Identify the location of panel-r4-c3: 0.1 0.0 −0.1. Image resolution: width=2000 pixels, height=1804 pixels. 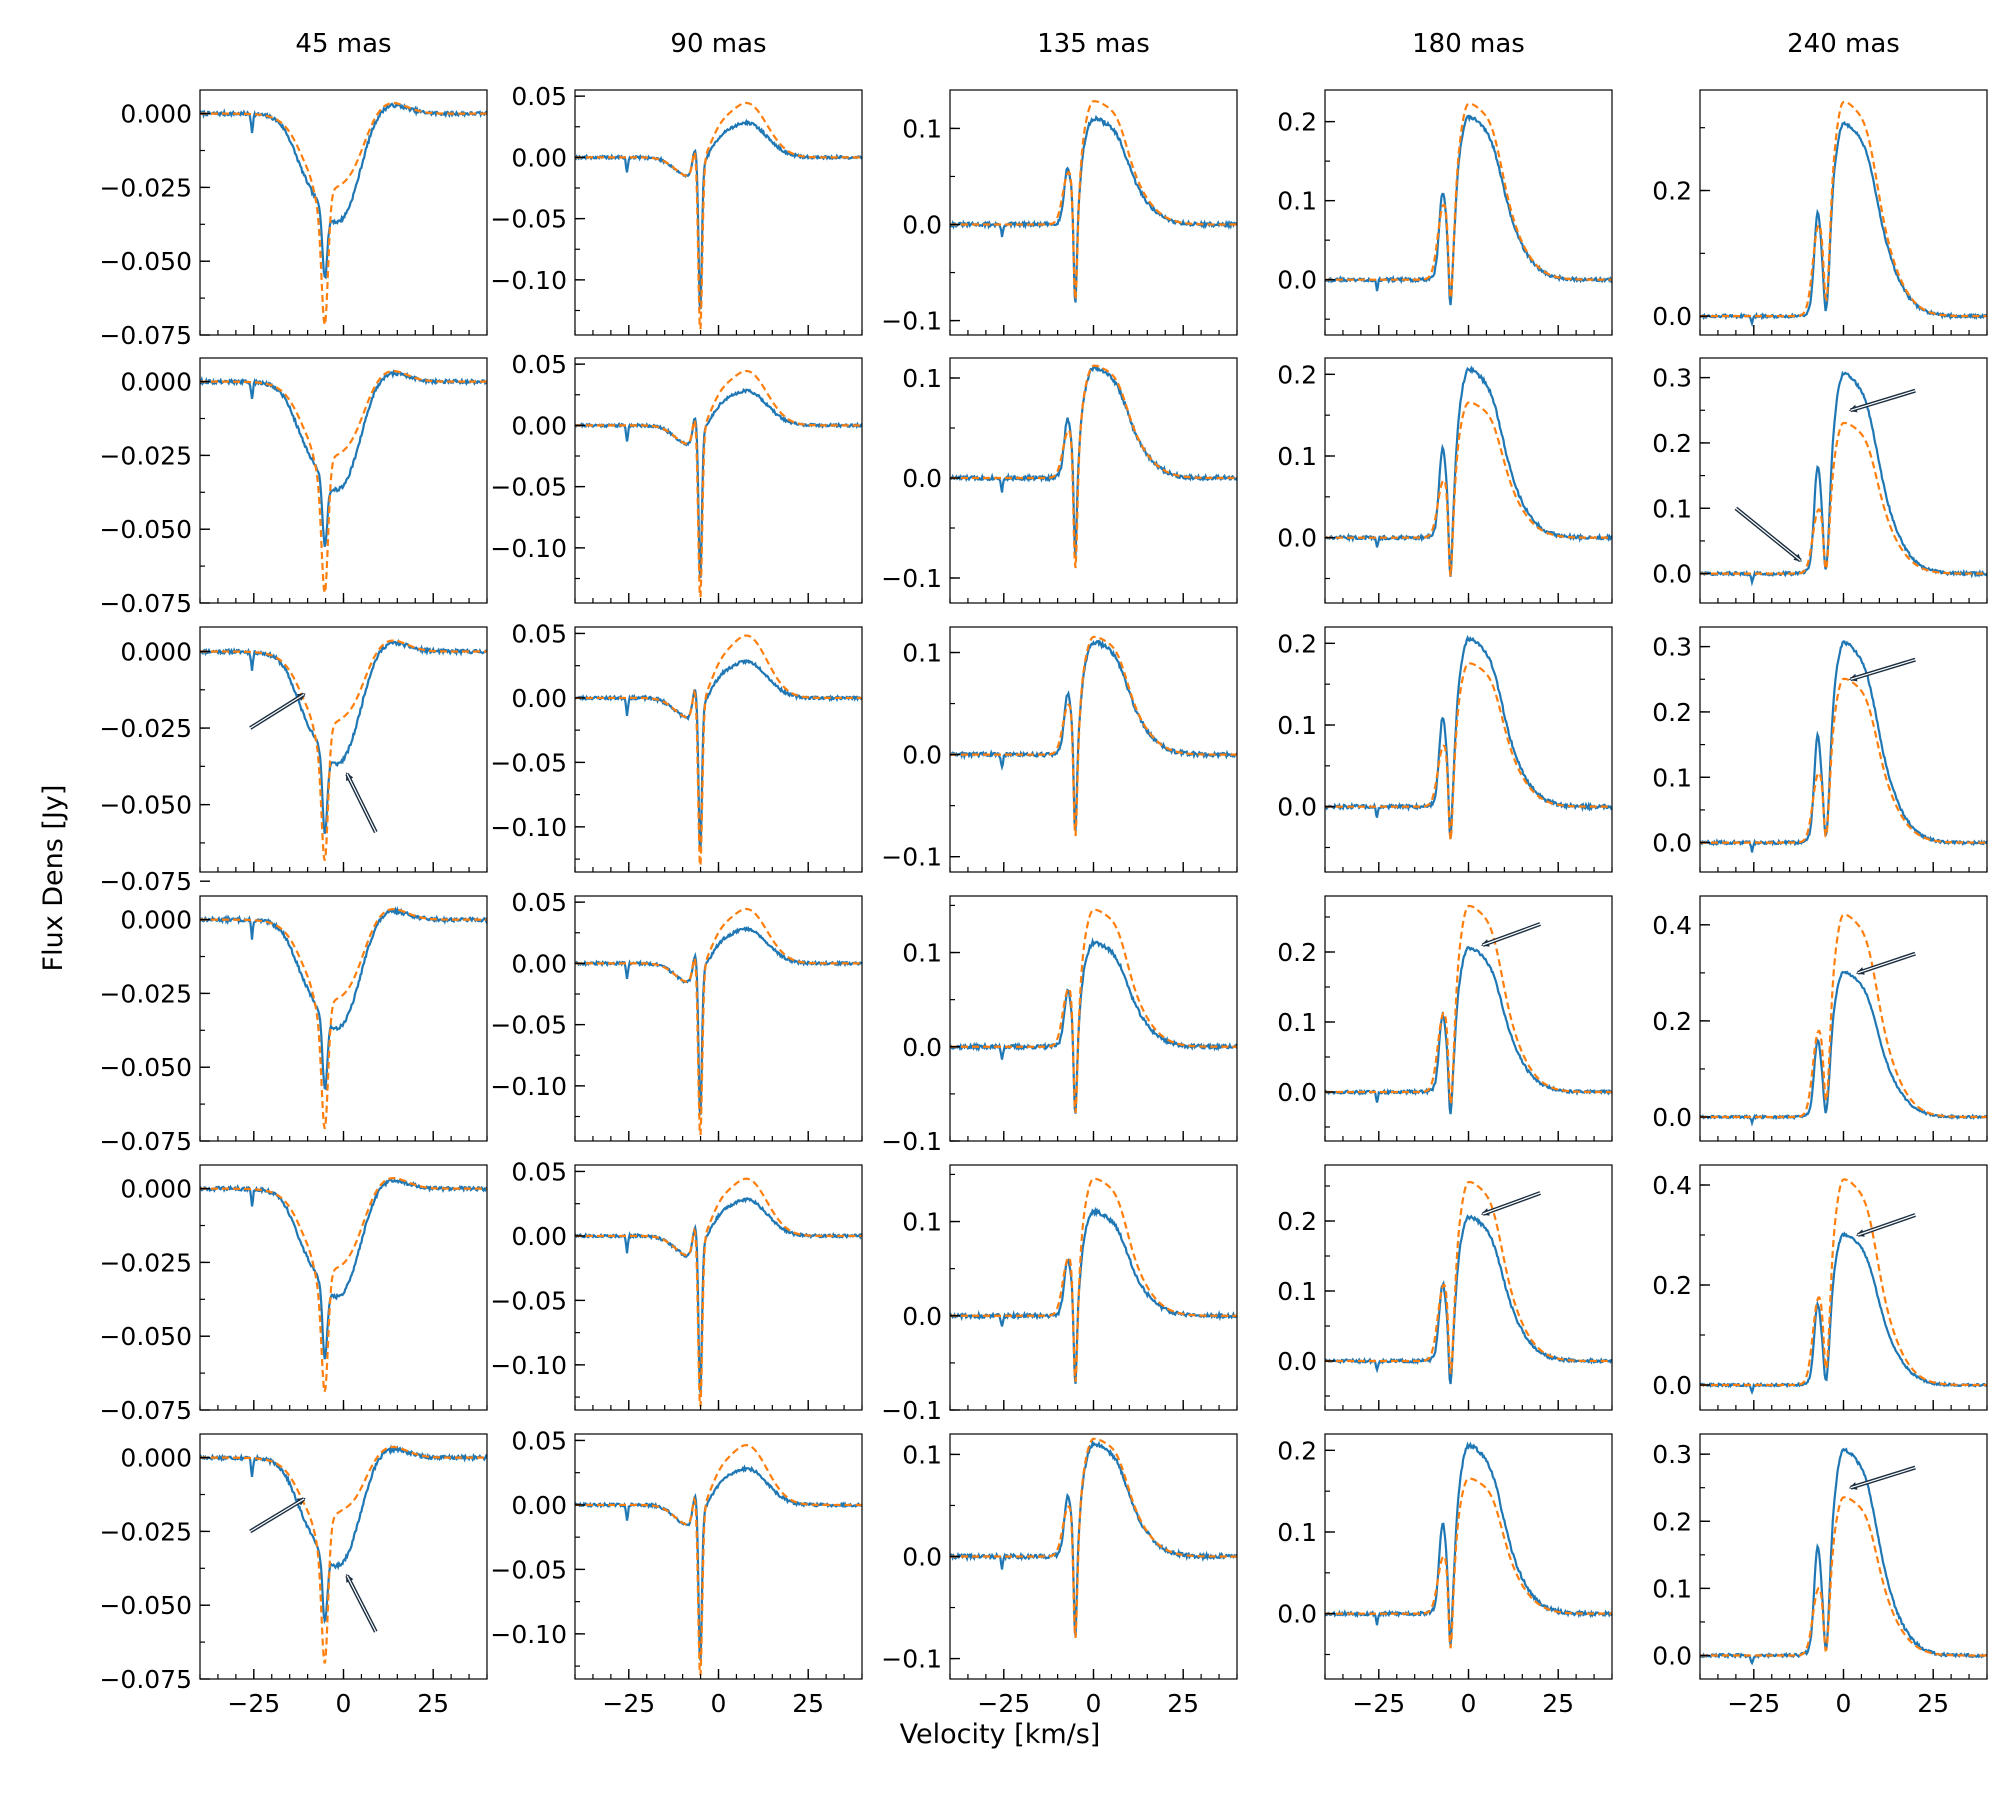
(1059, 1025).